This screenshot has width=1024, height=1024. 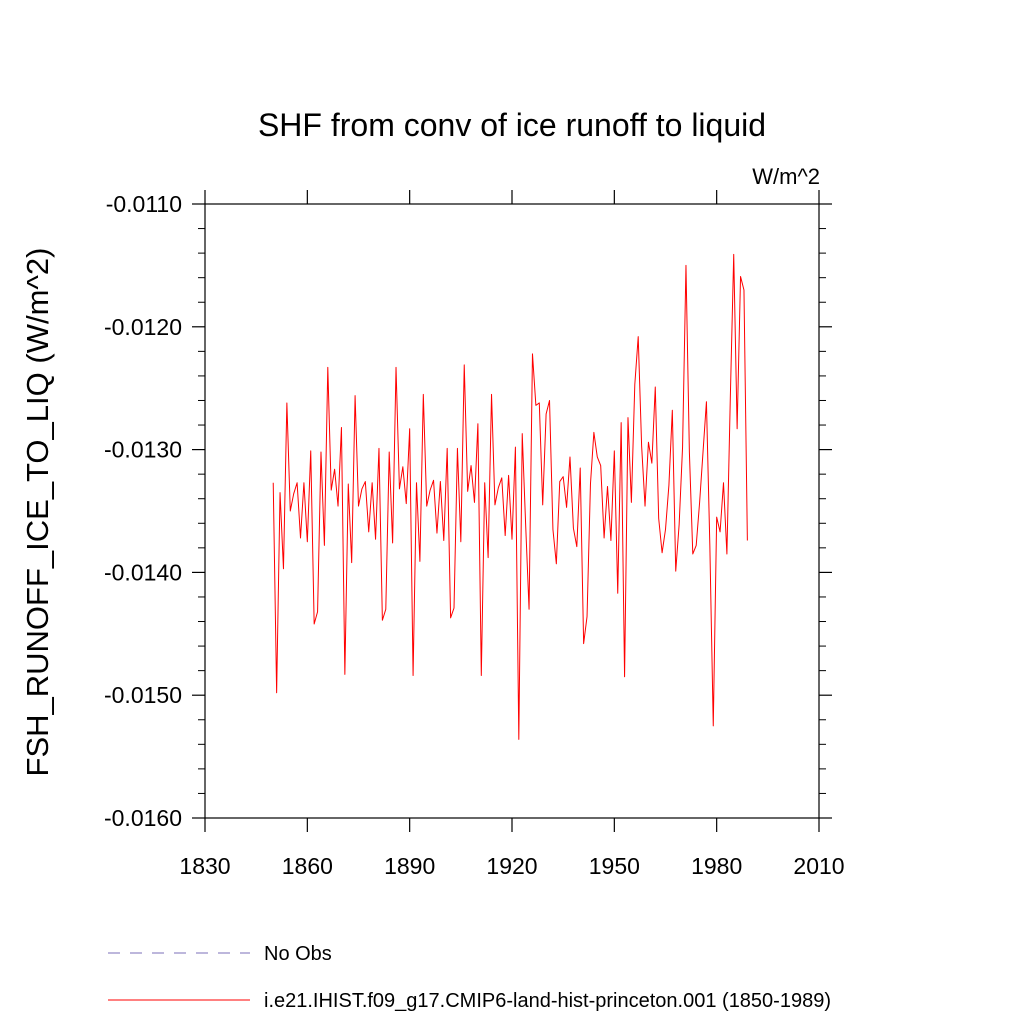 What do you see at coordinates (298, 954) in the screenshot?
I see `legend-label: No Obs` at bounding box center [298, 954].